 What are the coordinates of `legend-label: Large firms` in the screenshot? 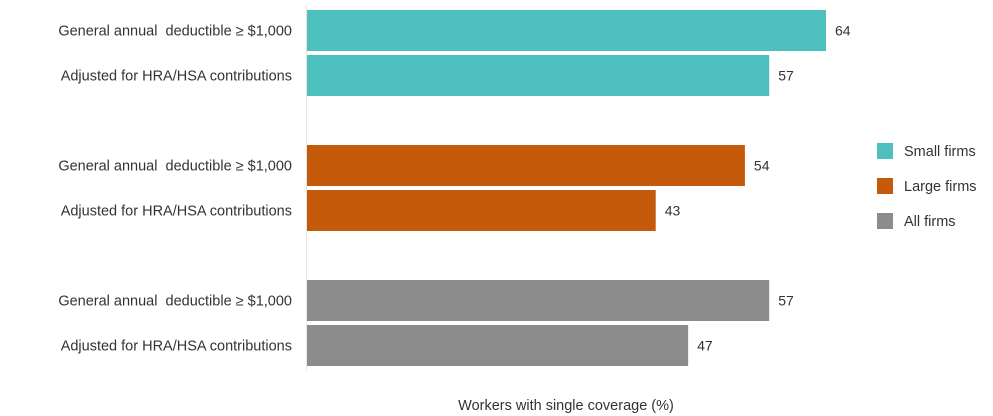 It's located at (940, 187).